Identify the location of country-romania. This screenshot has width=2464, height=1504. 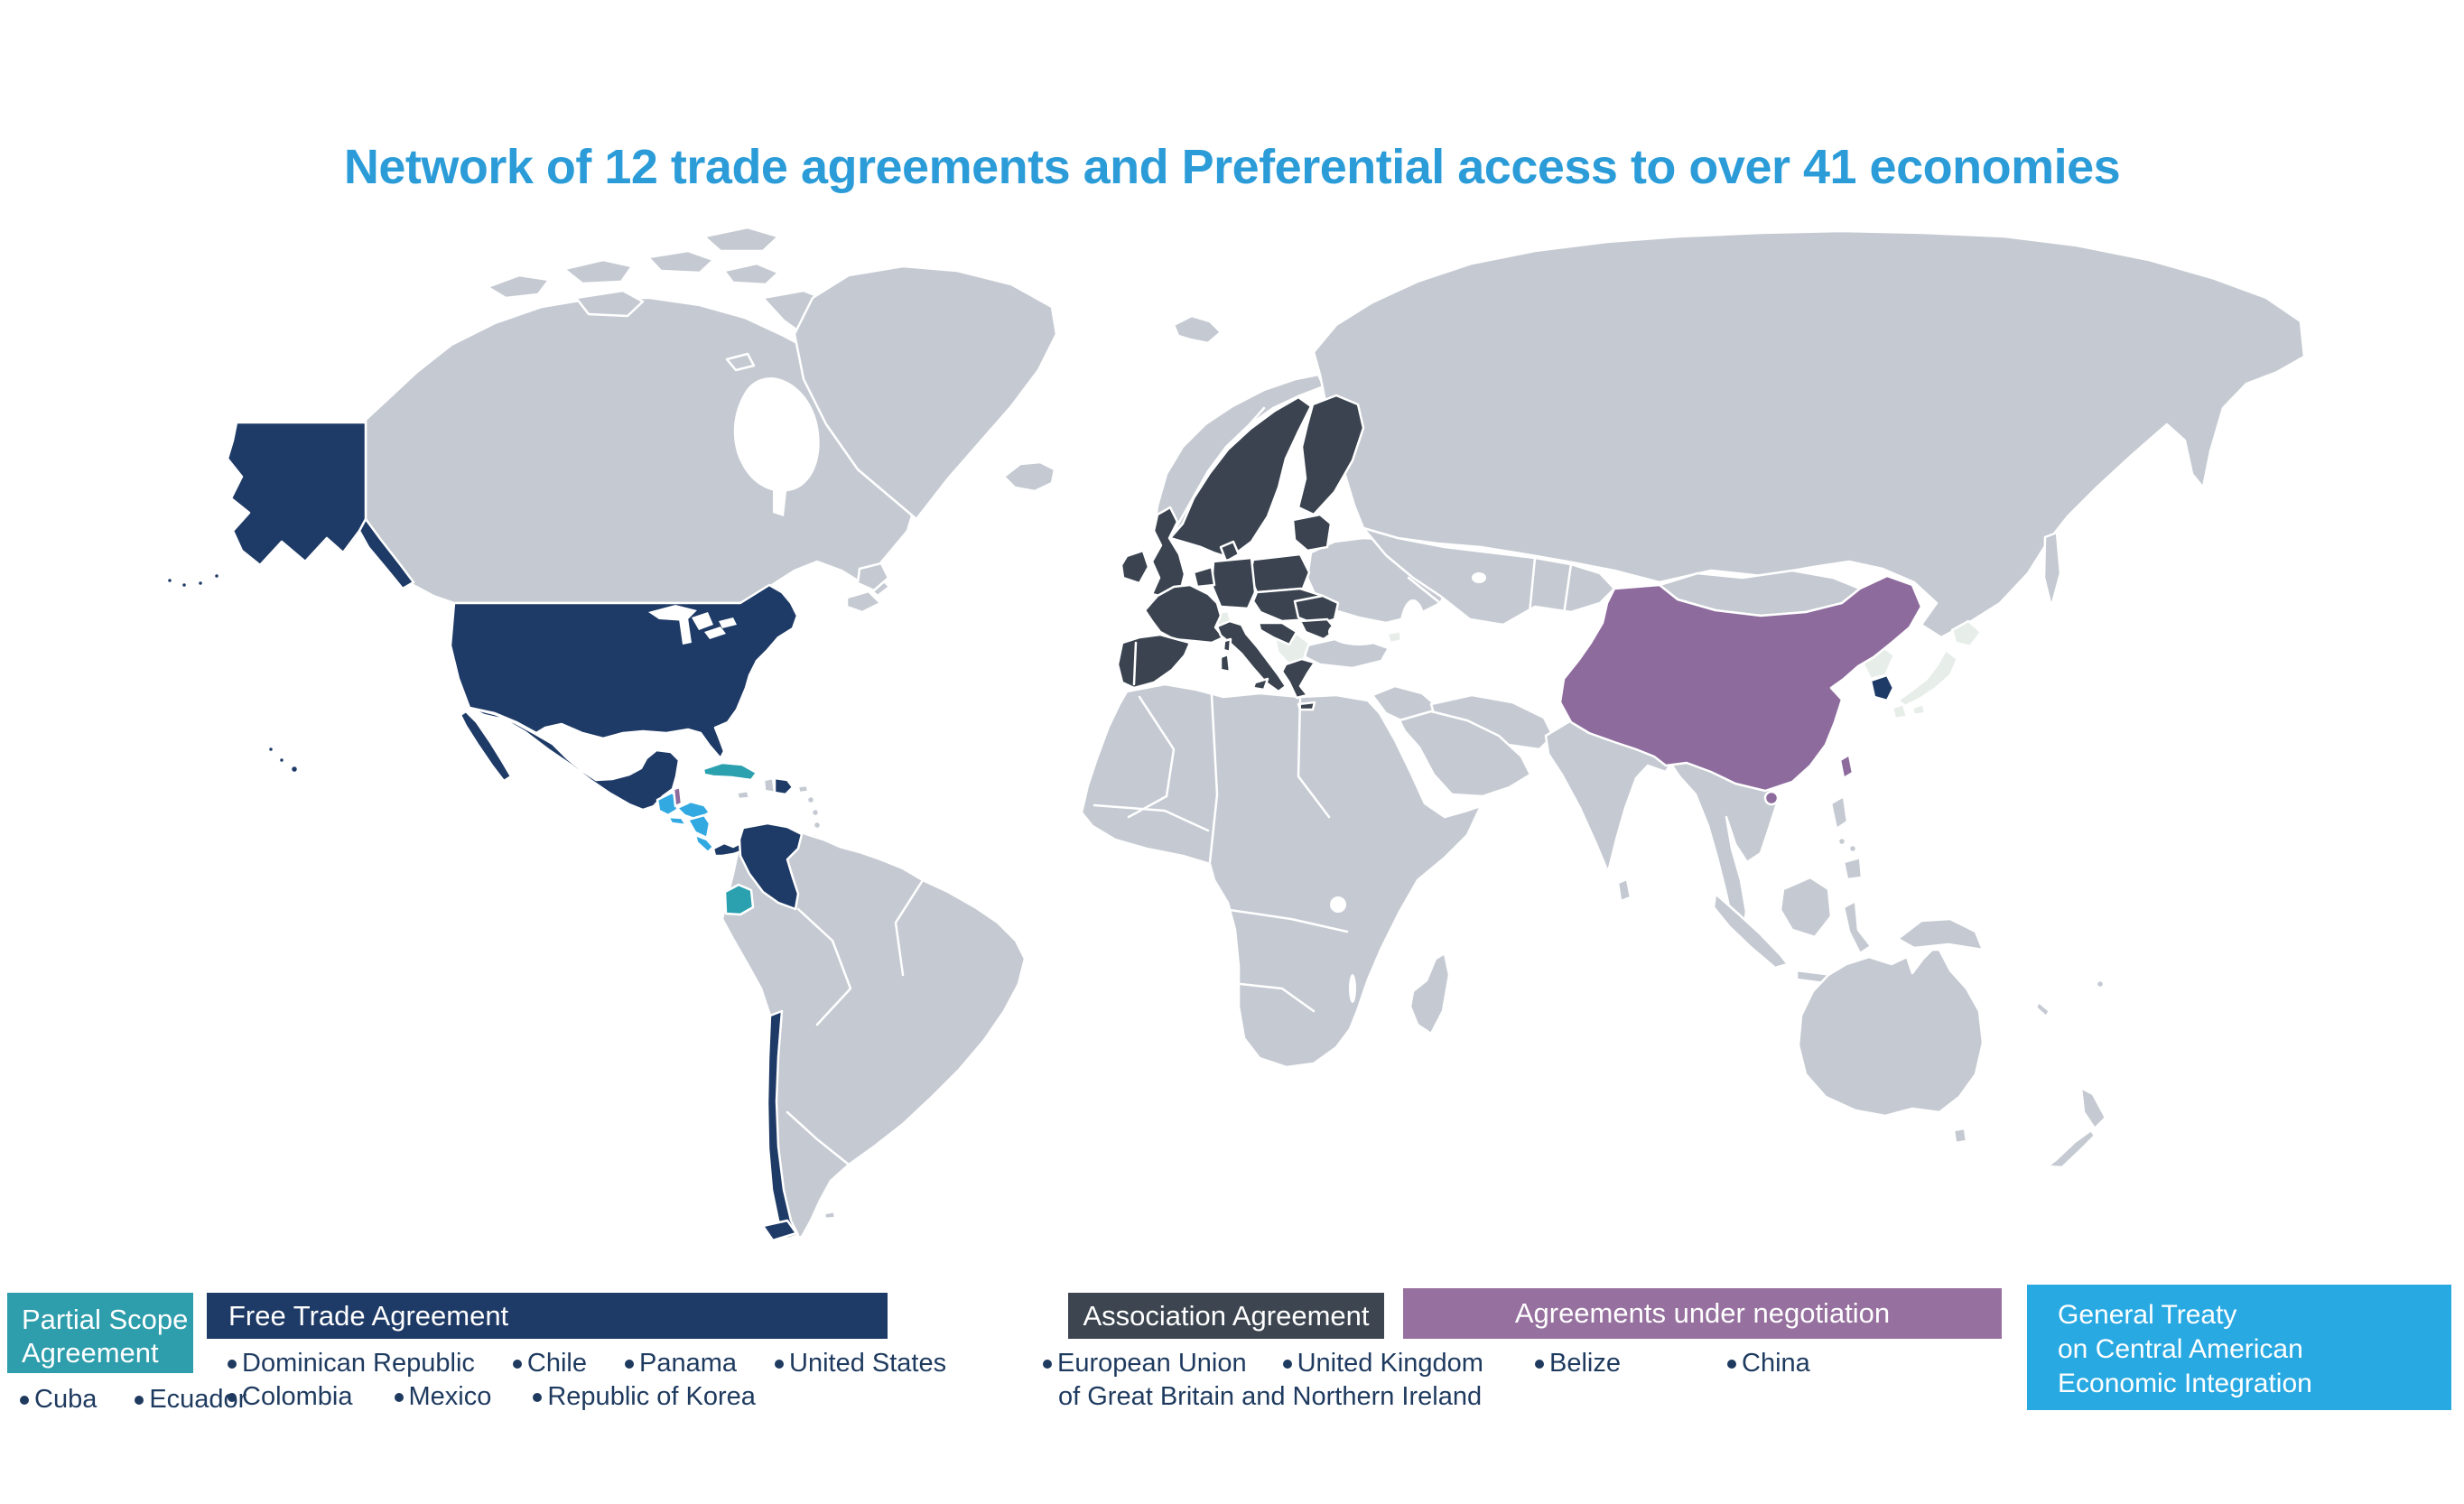
(1316, 610).